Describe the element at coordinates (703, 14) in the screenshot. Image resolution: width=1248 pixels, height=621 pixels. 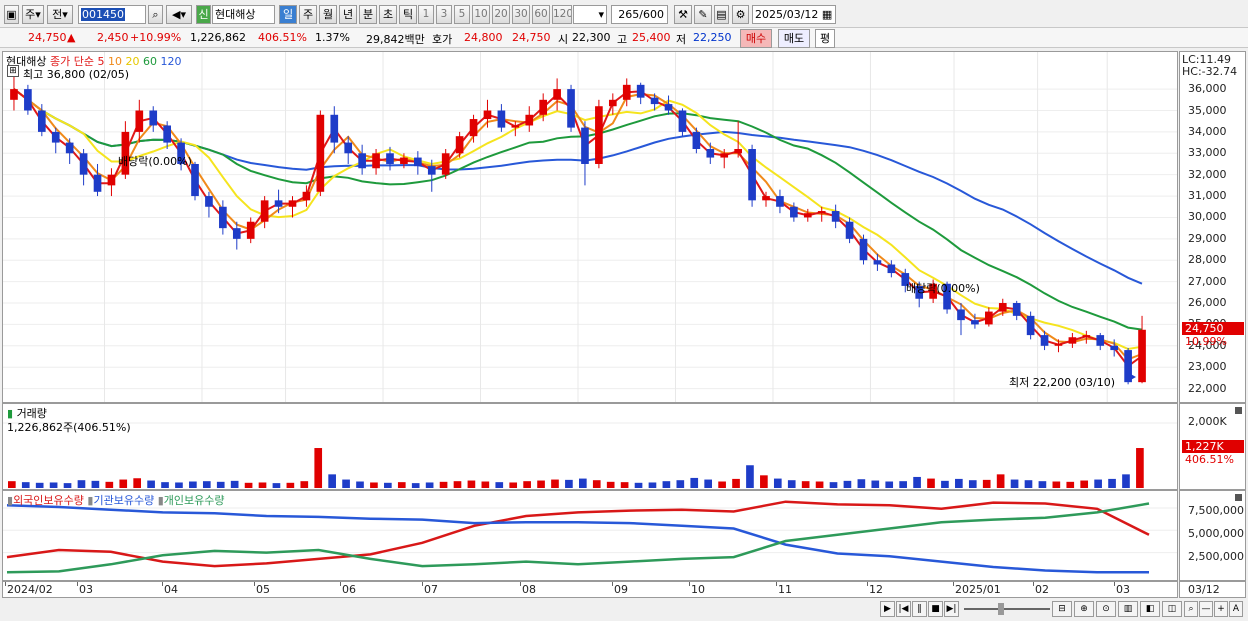
I see `drawing-icon: ✎` at that location.